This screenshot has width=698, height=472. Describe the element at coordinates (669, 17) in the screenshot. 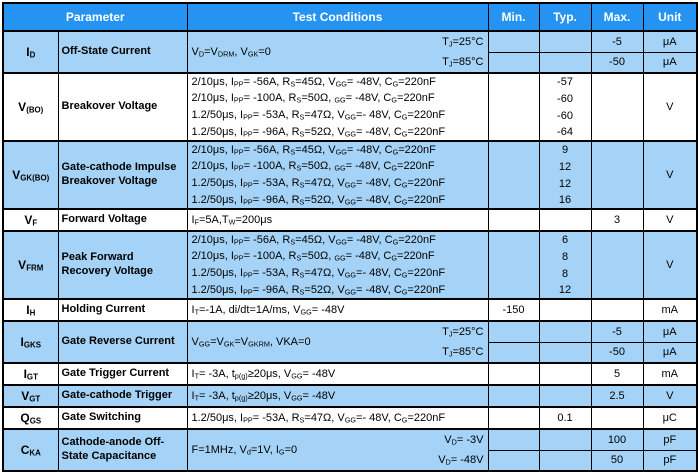

I see `col-header-unit: Unit` at that location.